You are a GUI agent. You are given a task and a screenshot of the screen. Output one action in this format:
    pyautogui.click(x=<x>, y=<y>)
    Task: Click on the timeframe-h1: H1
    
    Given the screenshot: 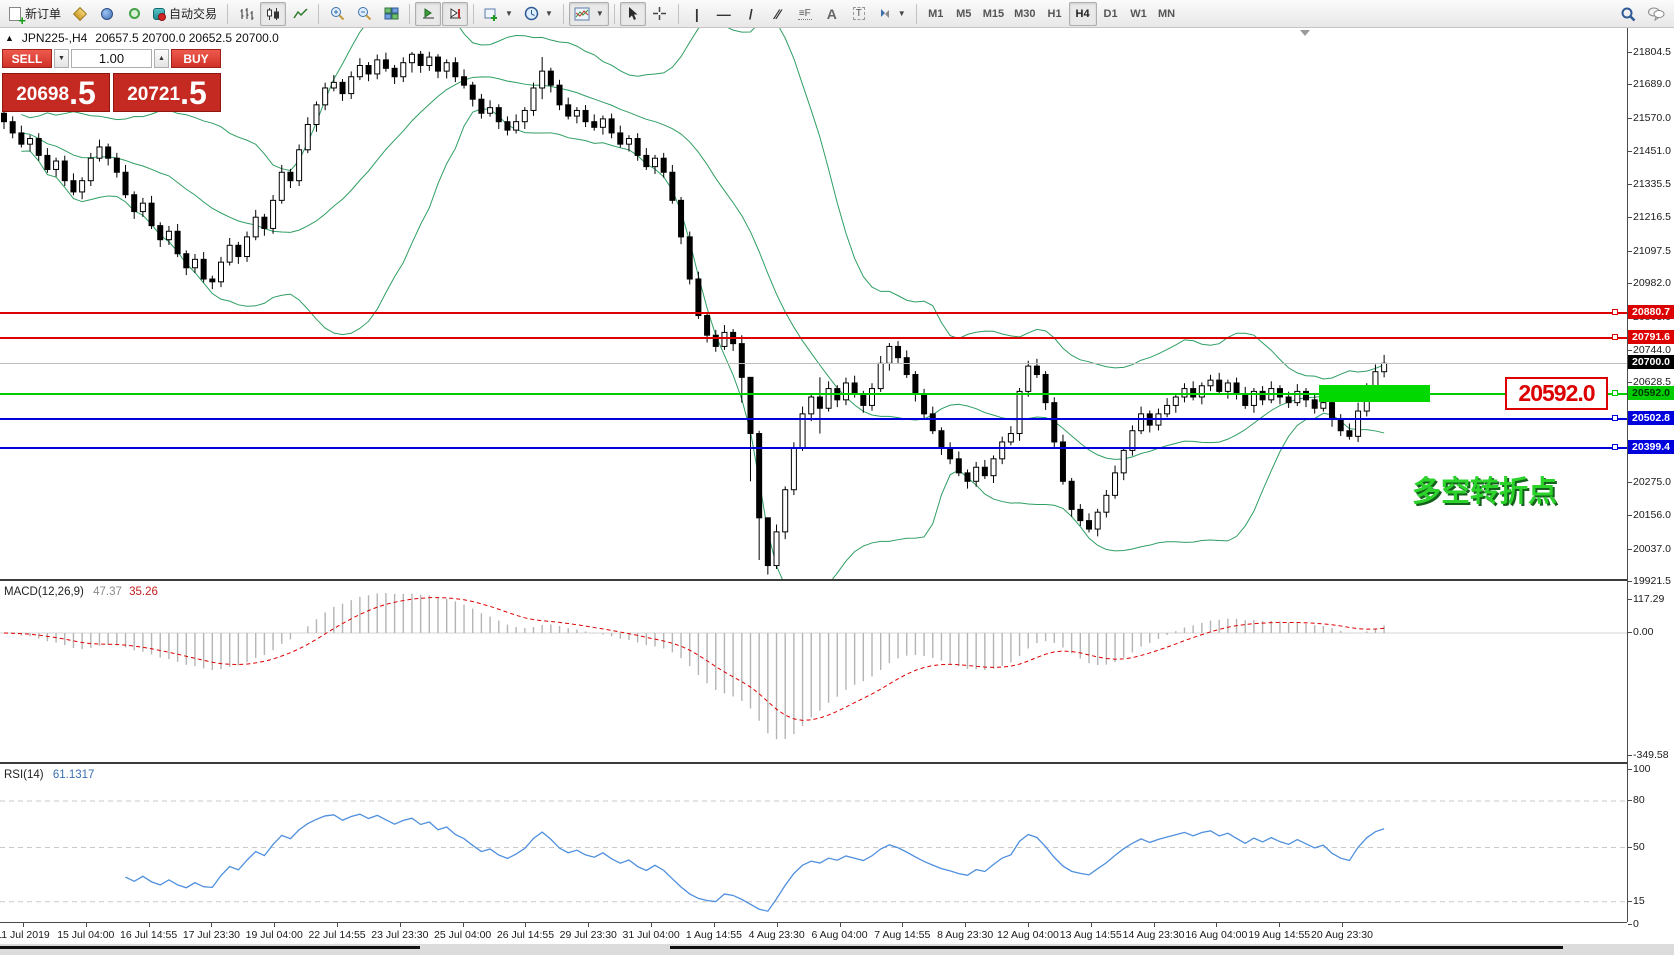 What is the action you would take?
    pyautogui.click(x=1054, y=13)
    